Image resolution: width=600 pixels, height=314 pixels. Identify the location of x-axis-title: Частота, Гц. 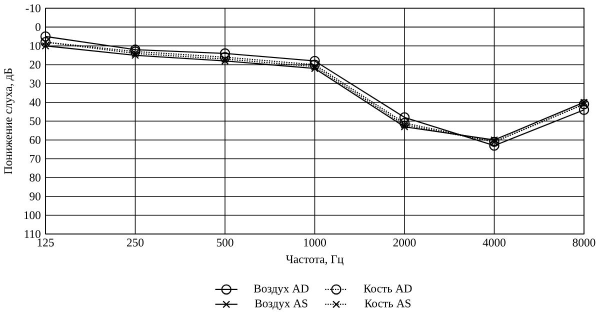
(315, 260).